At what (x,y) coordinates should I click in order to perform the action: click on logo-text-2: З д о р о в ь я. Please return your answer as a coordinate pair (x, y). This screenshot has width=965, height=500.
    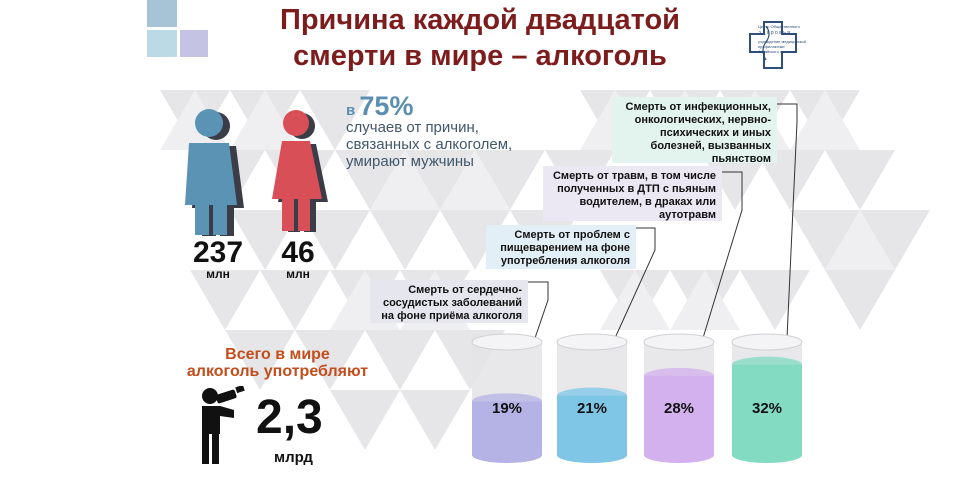
    Looking at the image, I should click on (774, 33).